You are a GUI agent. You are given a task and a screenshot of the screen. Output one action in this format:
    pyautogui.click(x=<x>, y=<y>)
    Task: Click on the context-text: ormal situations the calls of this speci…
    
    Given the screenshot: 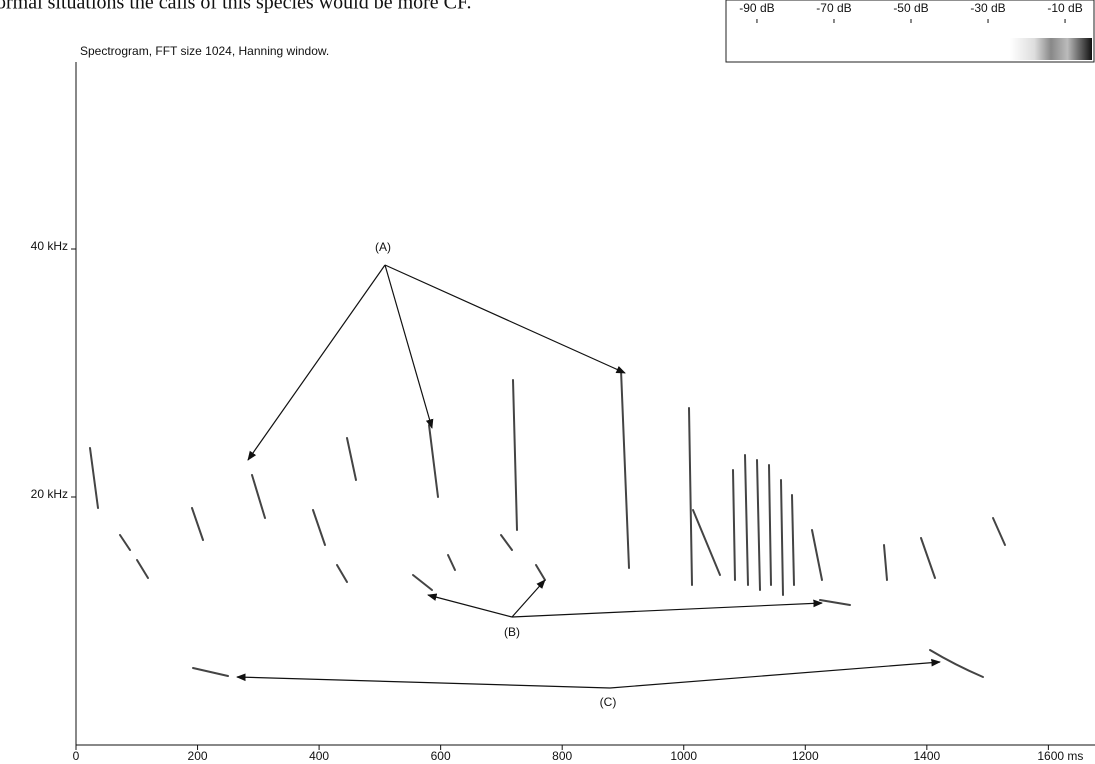 What is the action you would take?
    pyautogui.click(x=236, y=7)
    